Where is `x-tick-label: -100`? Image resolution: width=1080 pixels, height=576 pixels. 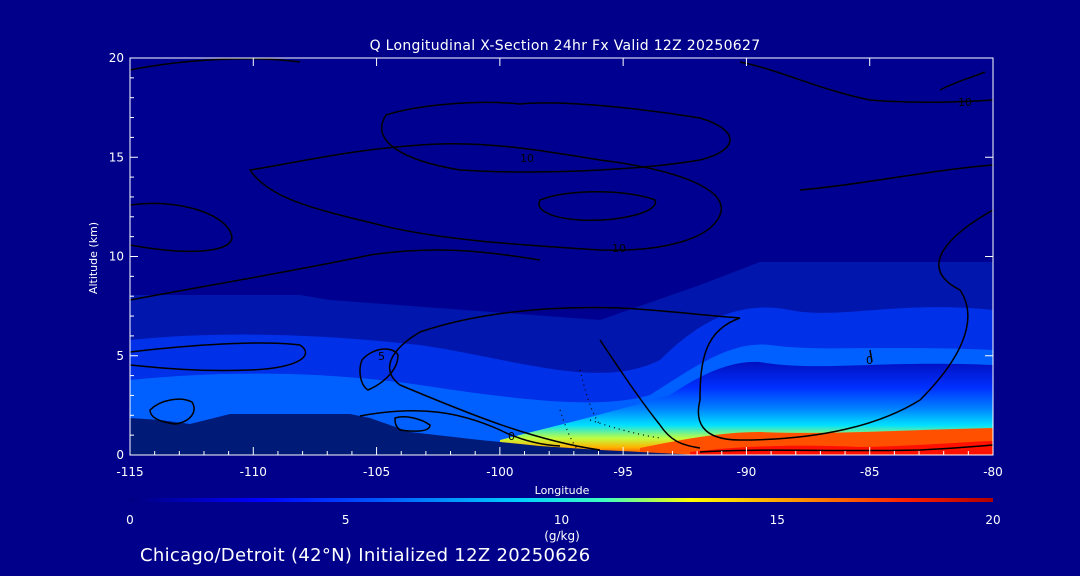 x-tick-label: -100 is located at coordinates (499, 472).